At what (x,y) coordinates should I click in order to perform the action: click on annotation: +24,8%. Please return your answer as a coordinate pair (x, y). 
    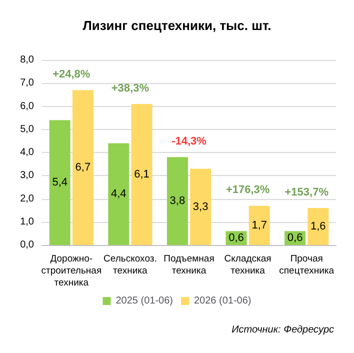
    Looking at the image, I should click on (71, 74).